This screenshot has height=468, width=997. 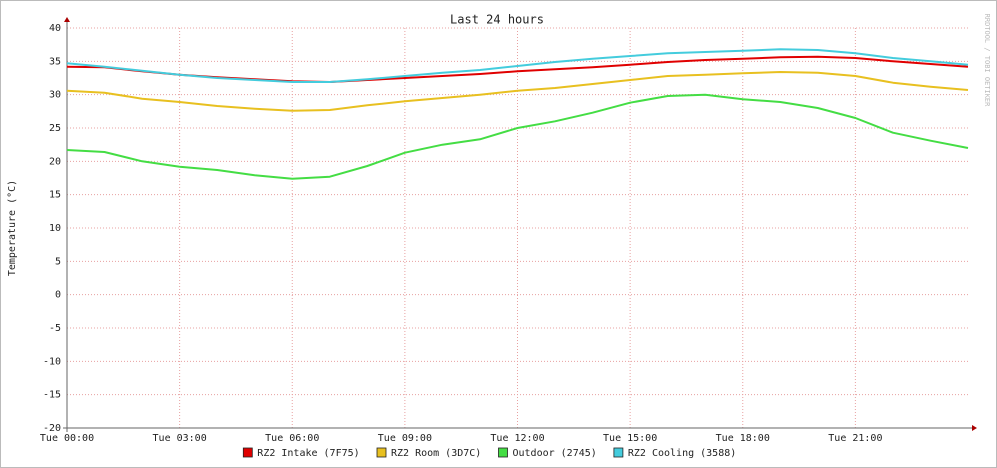 I want to click on y-tick-label: 15, so click(x=55, y=195).